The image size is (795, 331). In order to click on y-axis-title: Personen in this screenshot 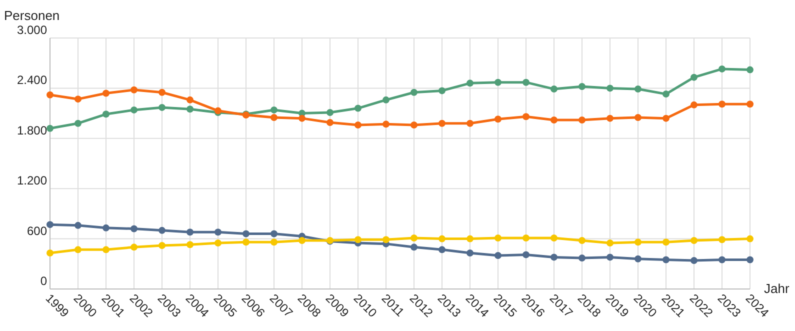, I will do `click(32, 15)`.